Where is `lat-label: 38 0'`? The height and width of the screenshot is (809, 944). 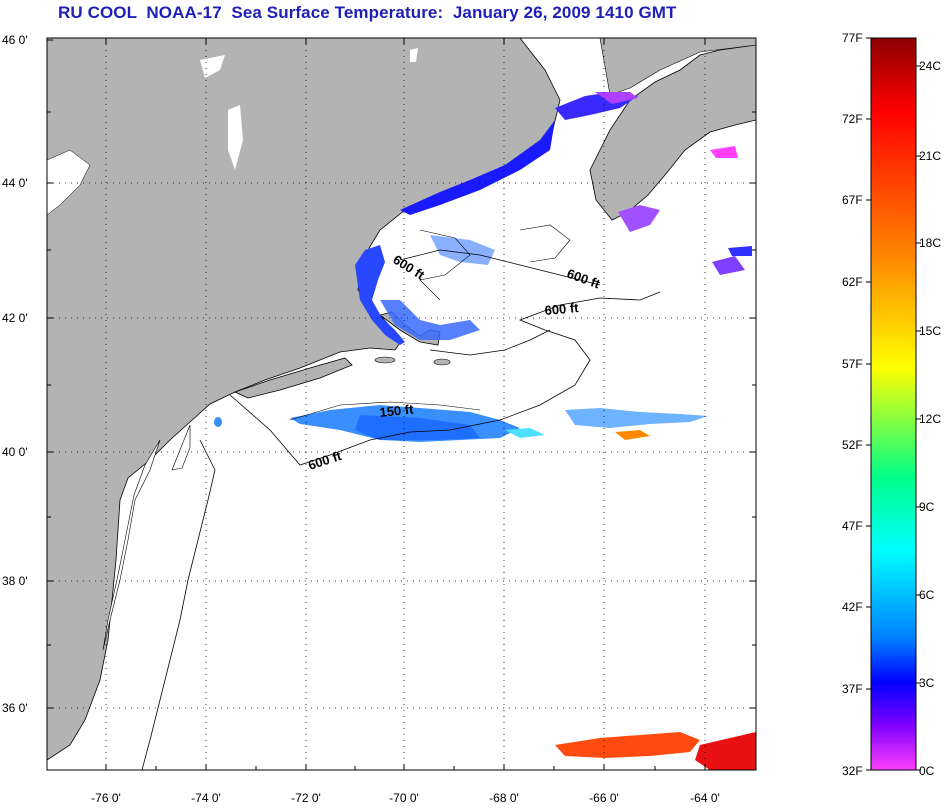
lat-label: 38 0' is located at coordinates (15, 581).